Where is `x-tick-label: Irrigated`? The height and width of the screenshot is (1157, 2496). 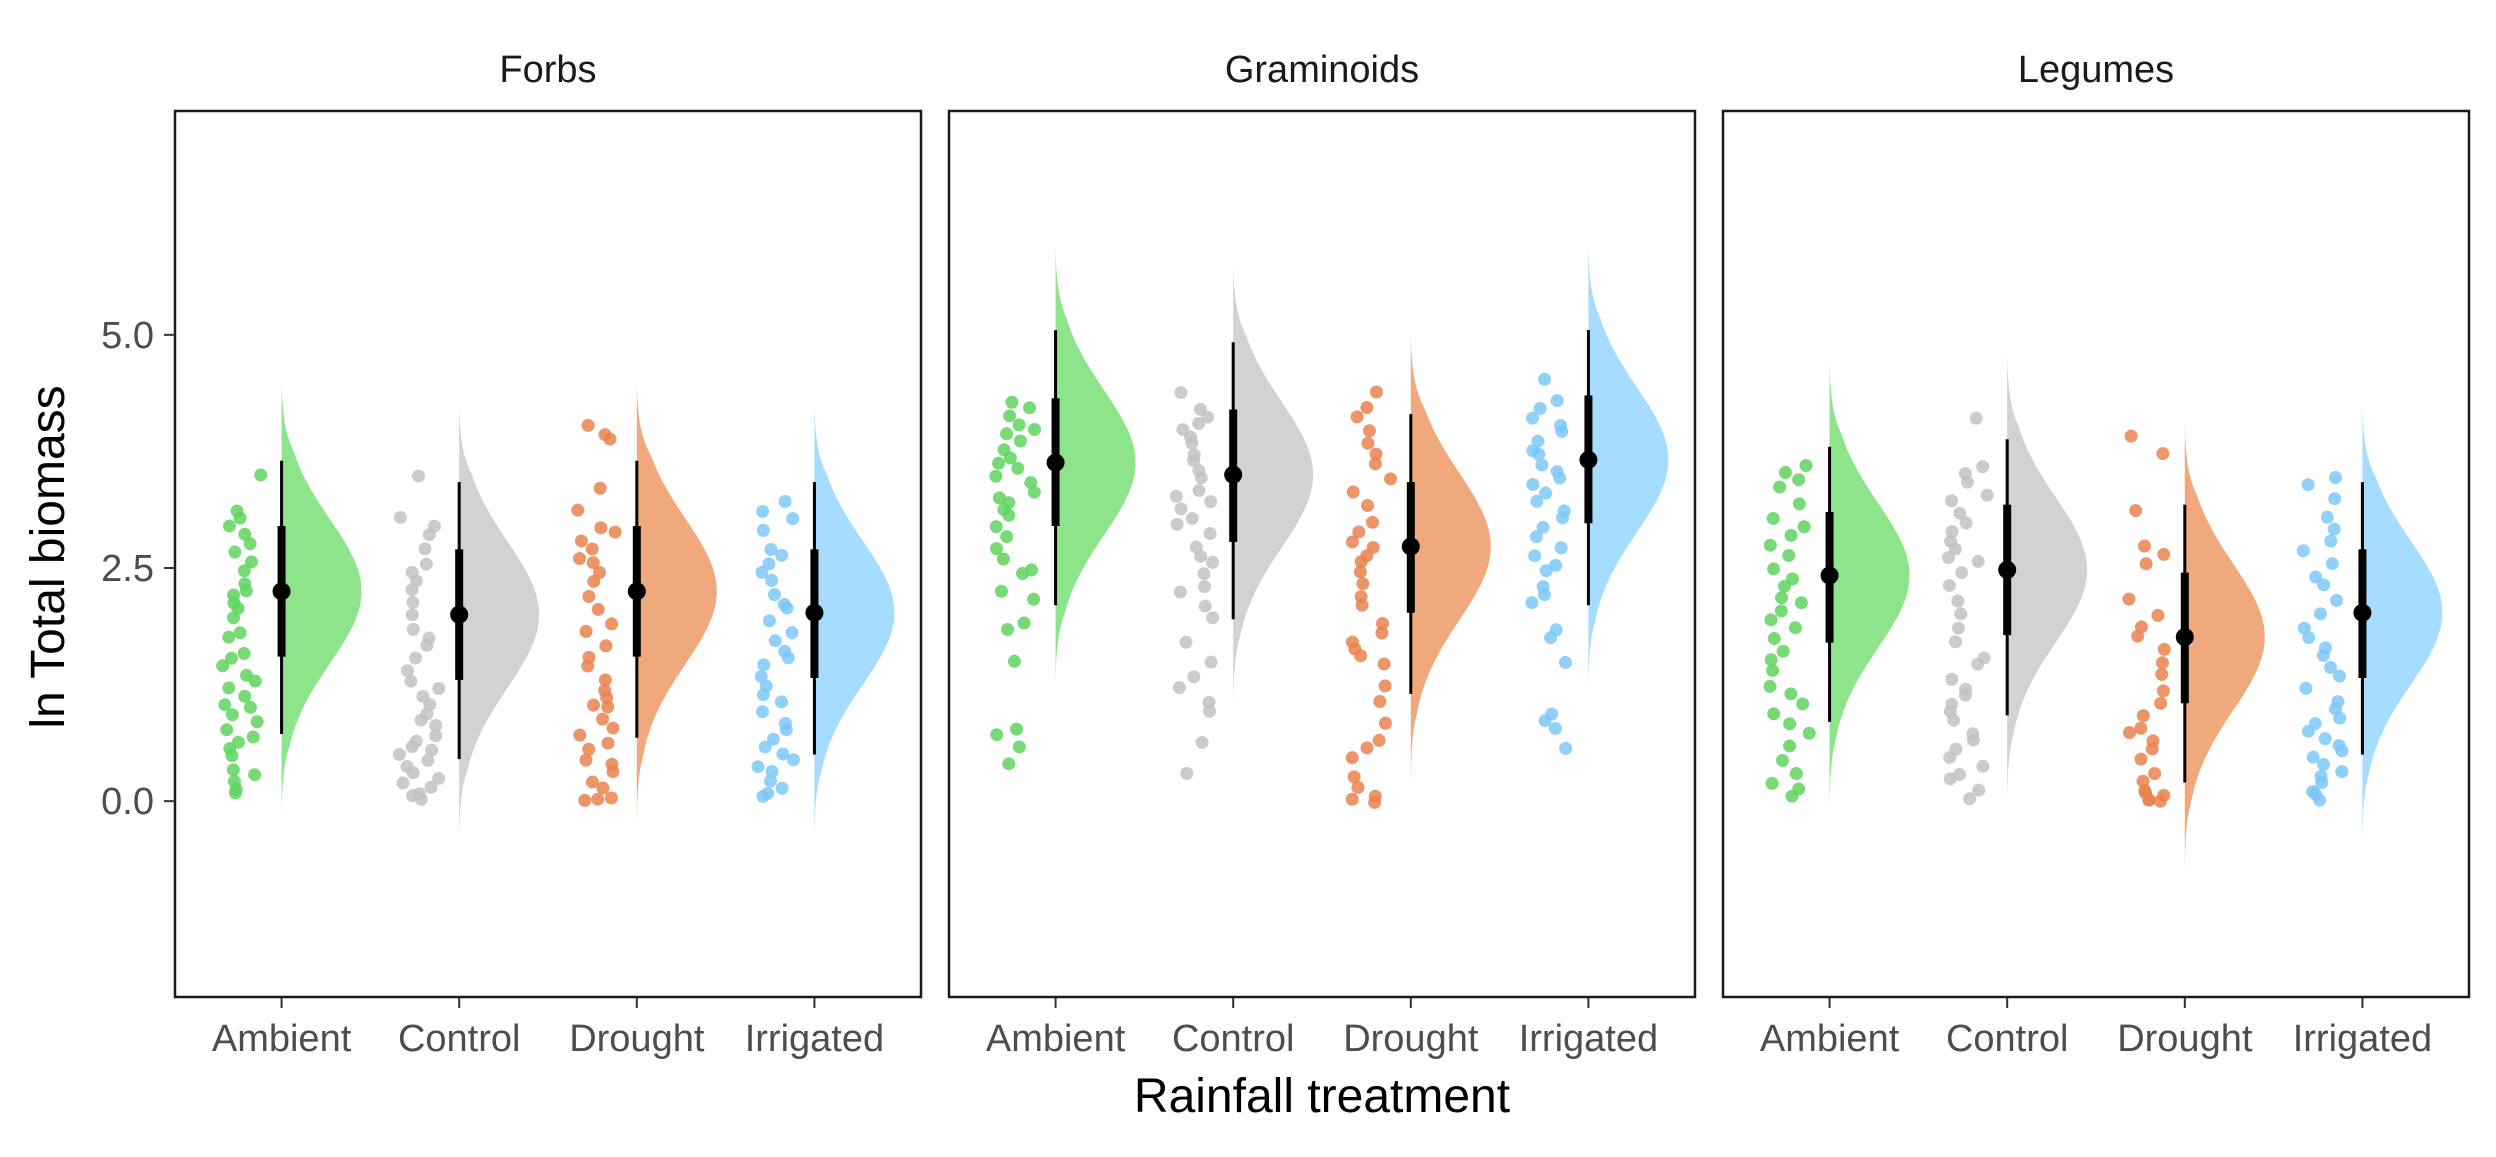 x-tick-label: Irrigated is located at coordinates (814, 1039).